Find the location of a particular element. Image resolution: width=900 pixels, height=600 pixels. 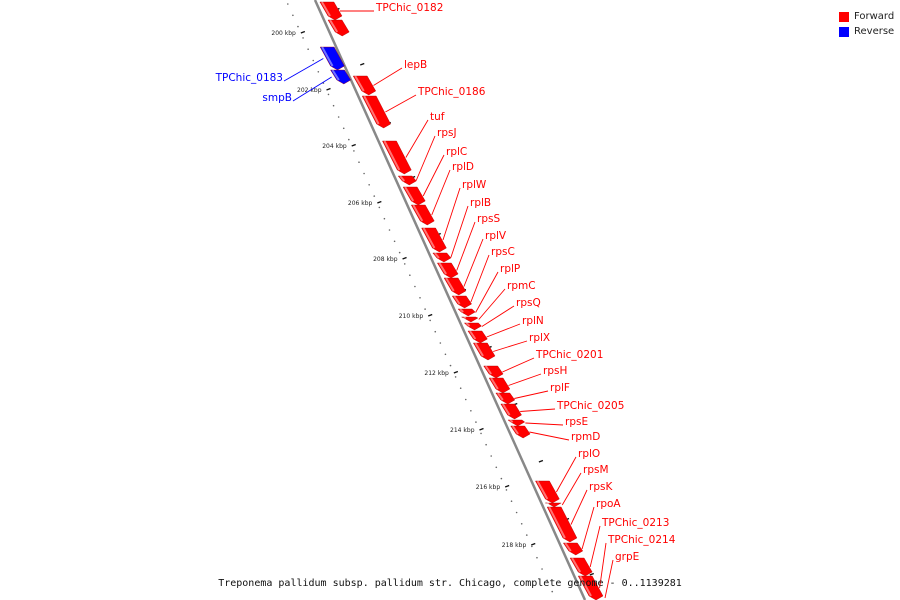

gene-label: tuf is located at coordinates (437, 117).